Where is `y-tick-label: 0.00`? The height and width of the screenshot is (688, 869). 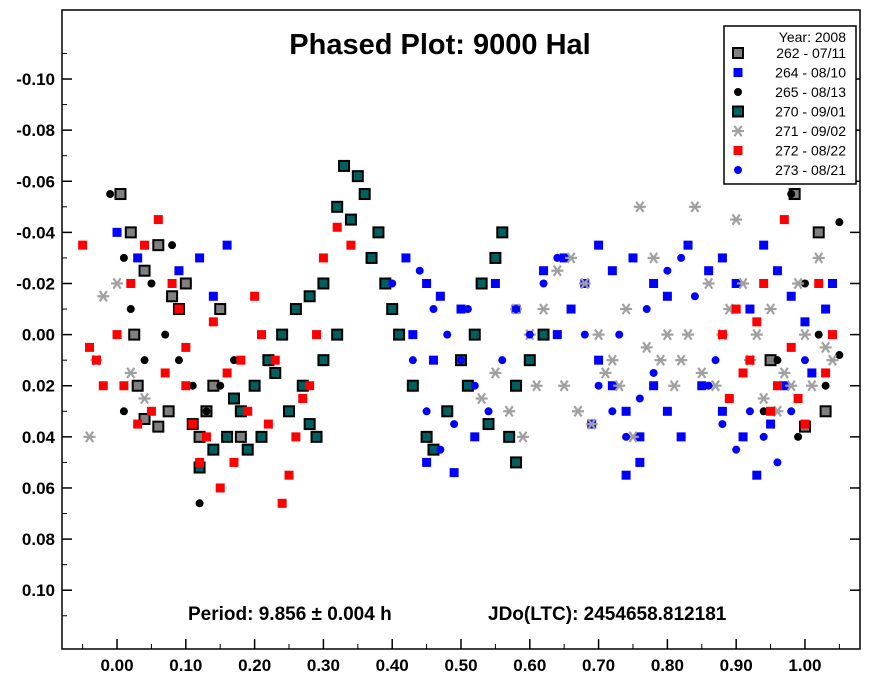 y-tick-label: 0.00 is located at coordinates (38, 335).